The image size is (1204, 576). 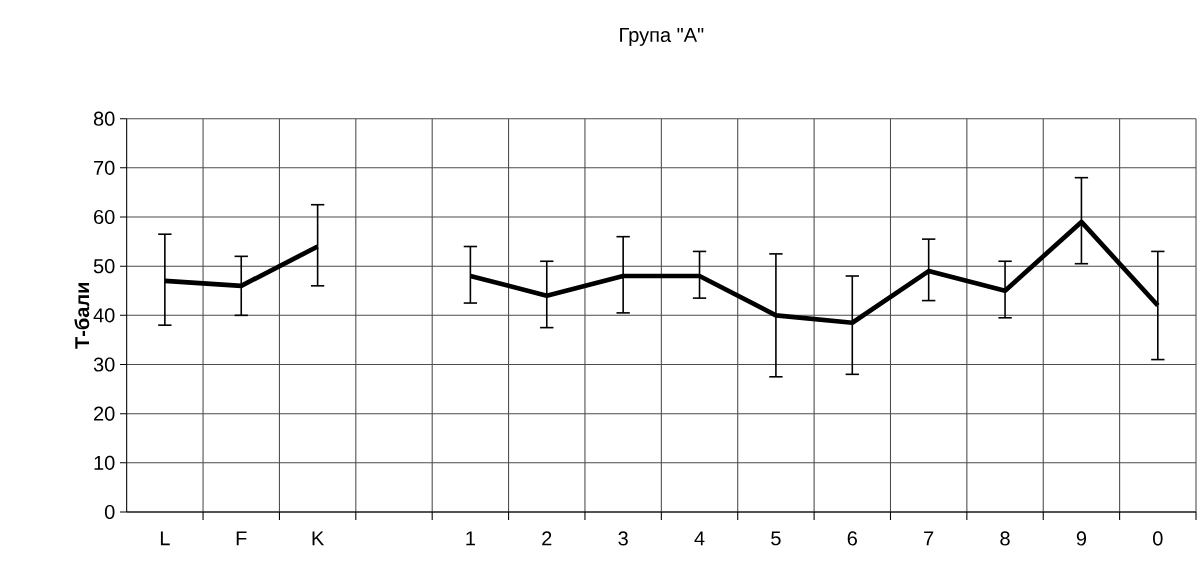 What do you see at coordinates (1005, 538) in the screenshot?
I see `x-tick-label: 8` at bounding box center [1005, 538].